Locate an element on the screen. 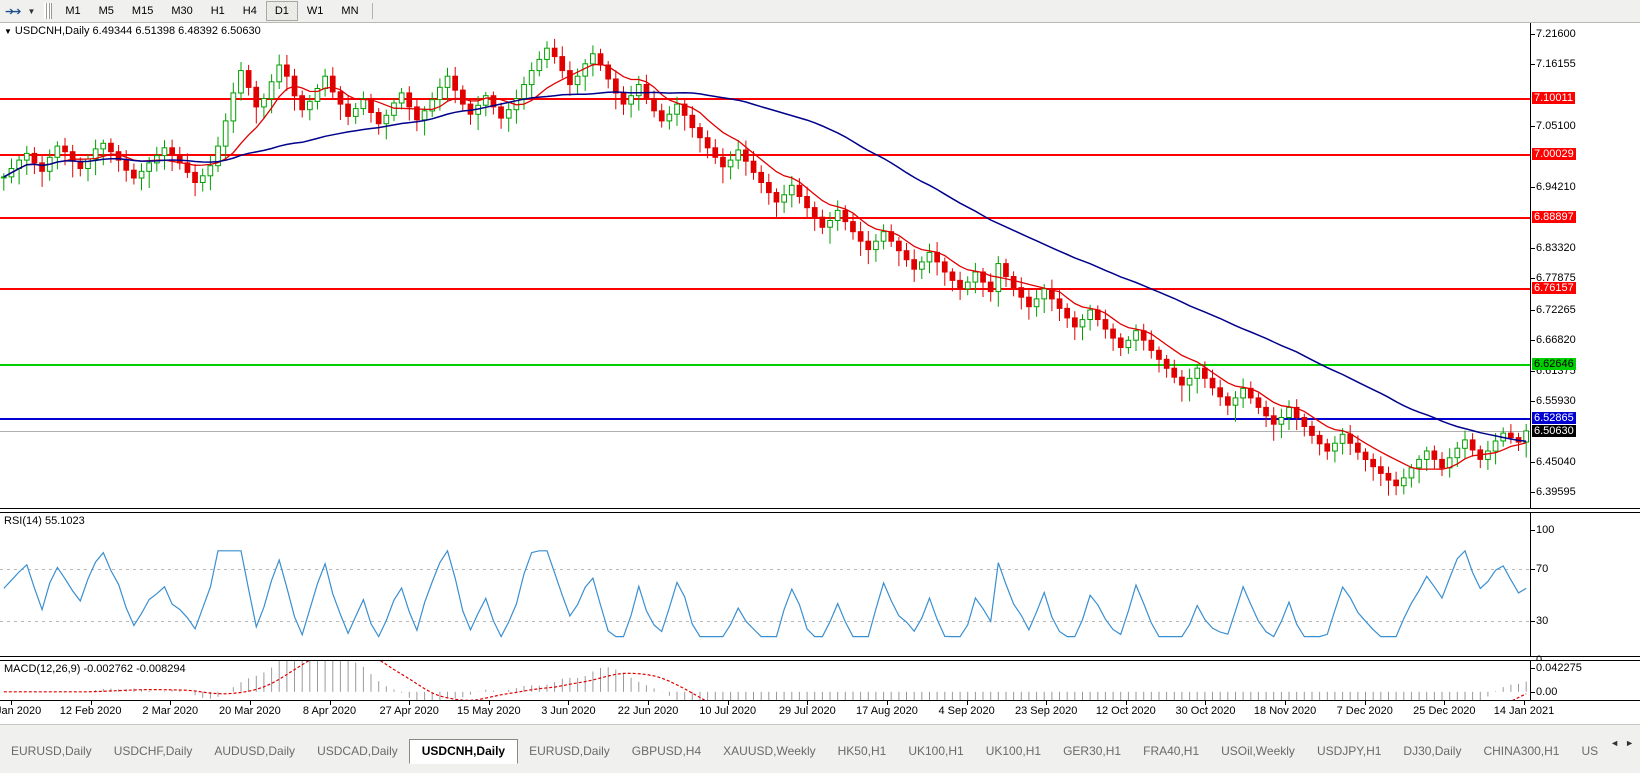 This screenshot has width=1640, height=773. price-tick: 7.21600 is located at coordinates (1553, 33).